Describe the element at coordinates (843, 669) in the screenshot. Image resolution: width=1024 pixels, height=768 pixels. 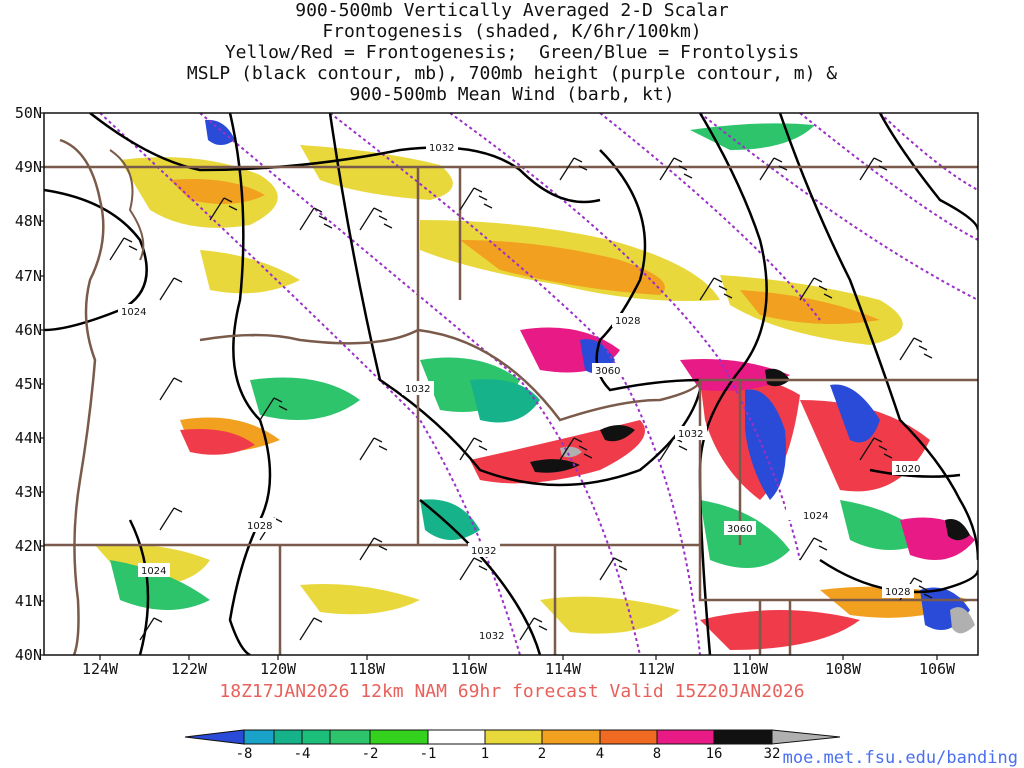
I see `lon-label: 108W` at that location.